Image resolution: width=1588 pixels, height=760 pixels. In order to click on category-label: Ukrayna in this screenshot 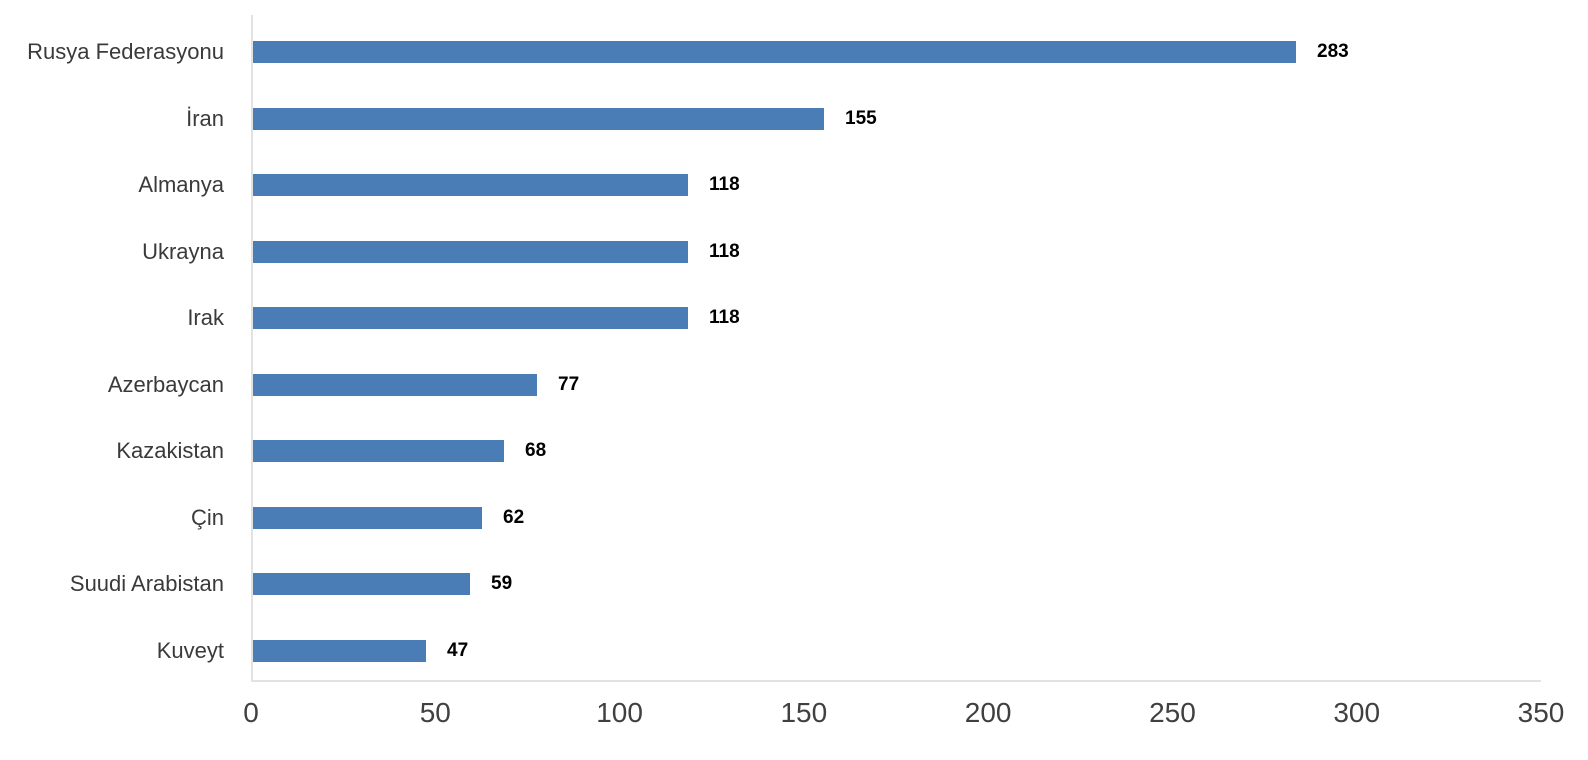, I will do `click(183, 251)`.